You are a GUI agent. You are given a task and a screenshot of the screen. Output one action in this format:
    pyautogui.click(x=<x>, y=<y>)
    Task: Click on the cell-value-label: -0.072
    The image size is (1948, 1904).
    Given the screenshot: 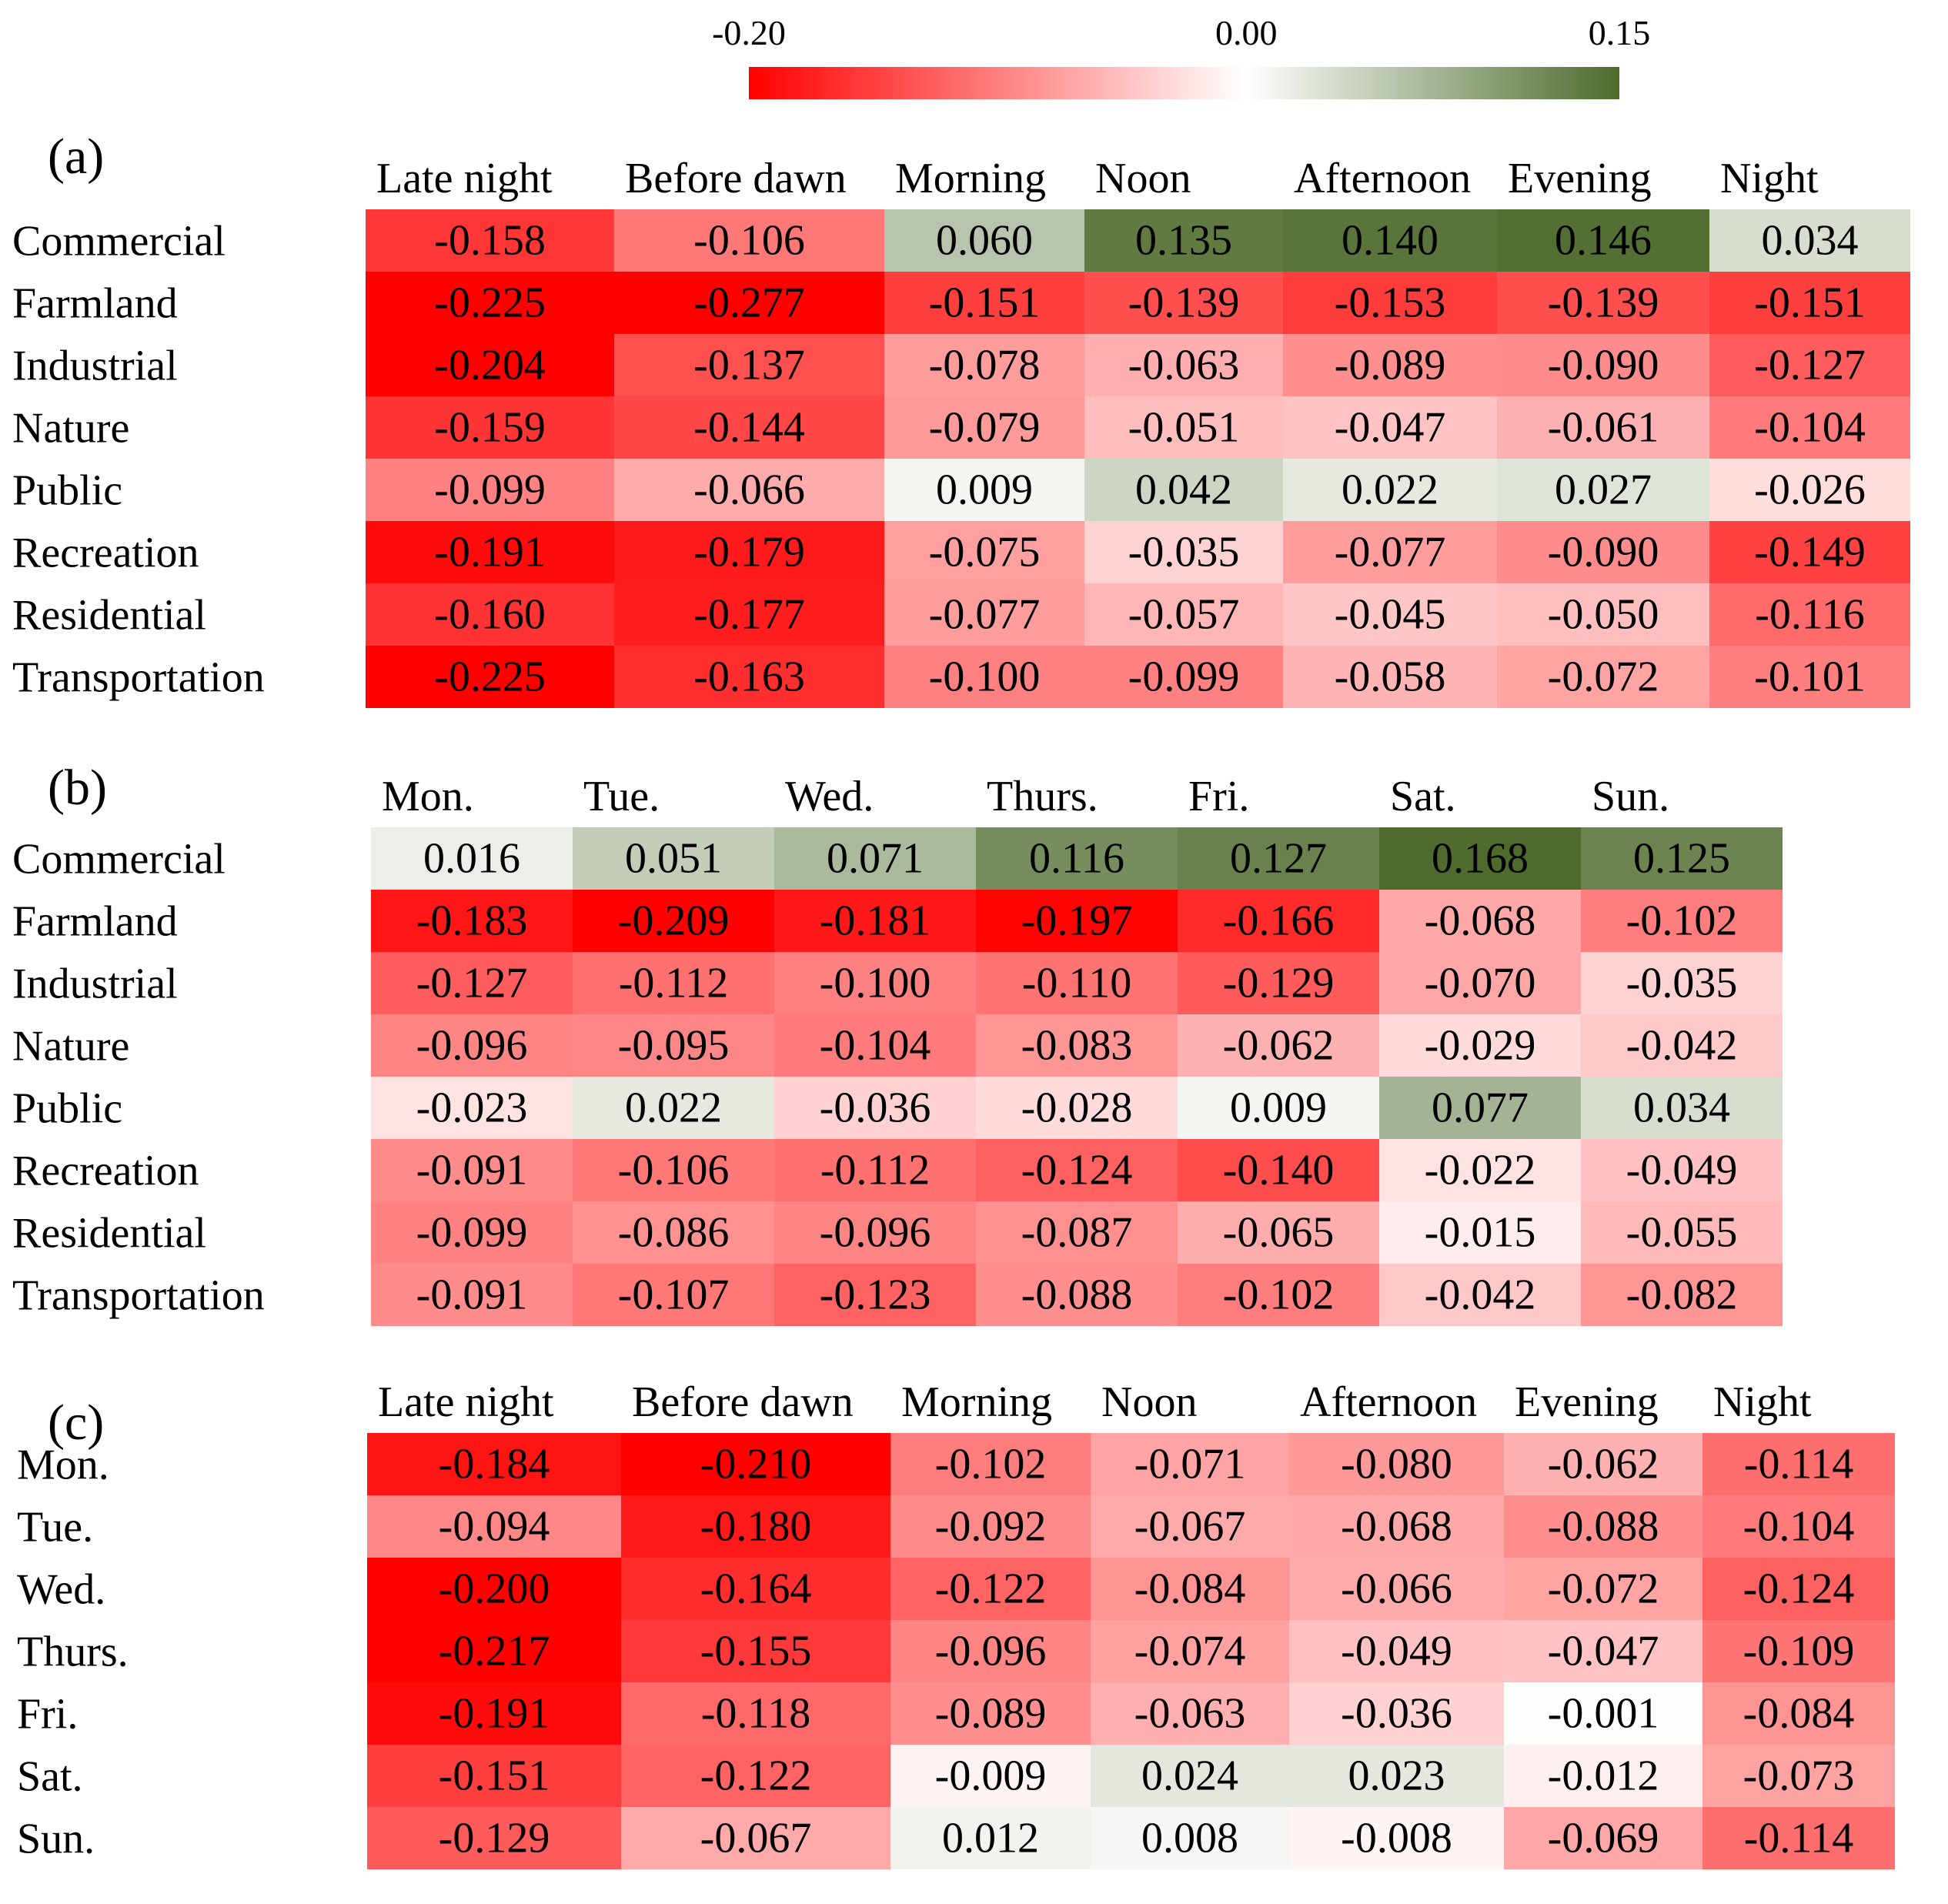 What is the action you would take?
    pyautogui.click(x=1603, y=1589)
    